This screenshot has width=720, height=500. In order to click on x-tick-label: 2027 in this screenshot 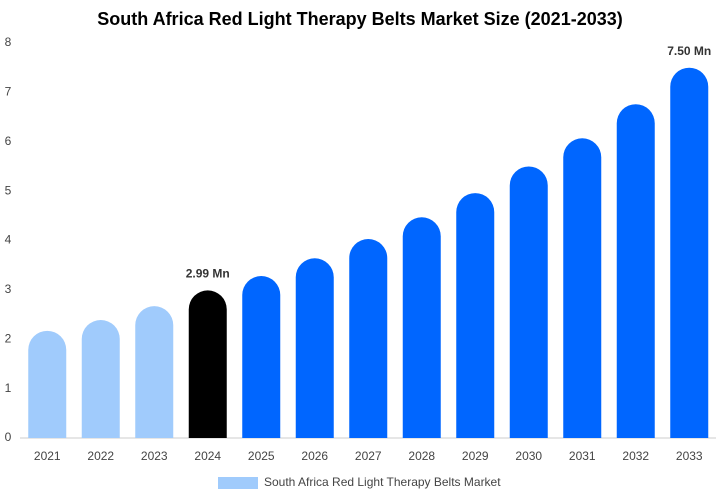, I will do `click(368, 456)`.